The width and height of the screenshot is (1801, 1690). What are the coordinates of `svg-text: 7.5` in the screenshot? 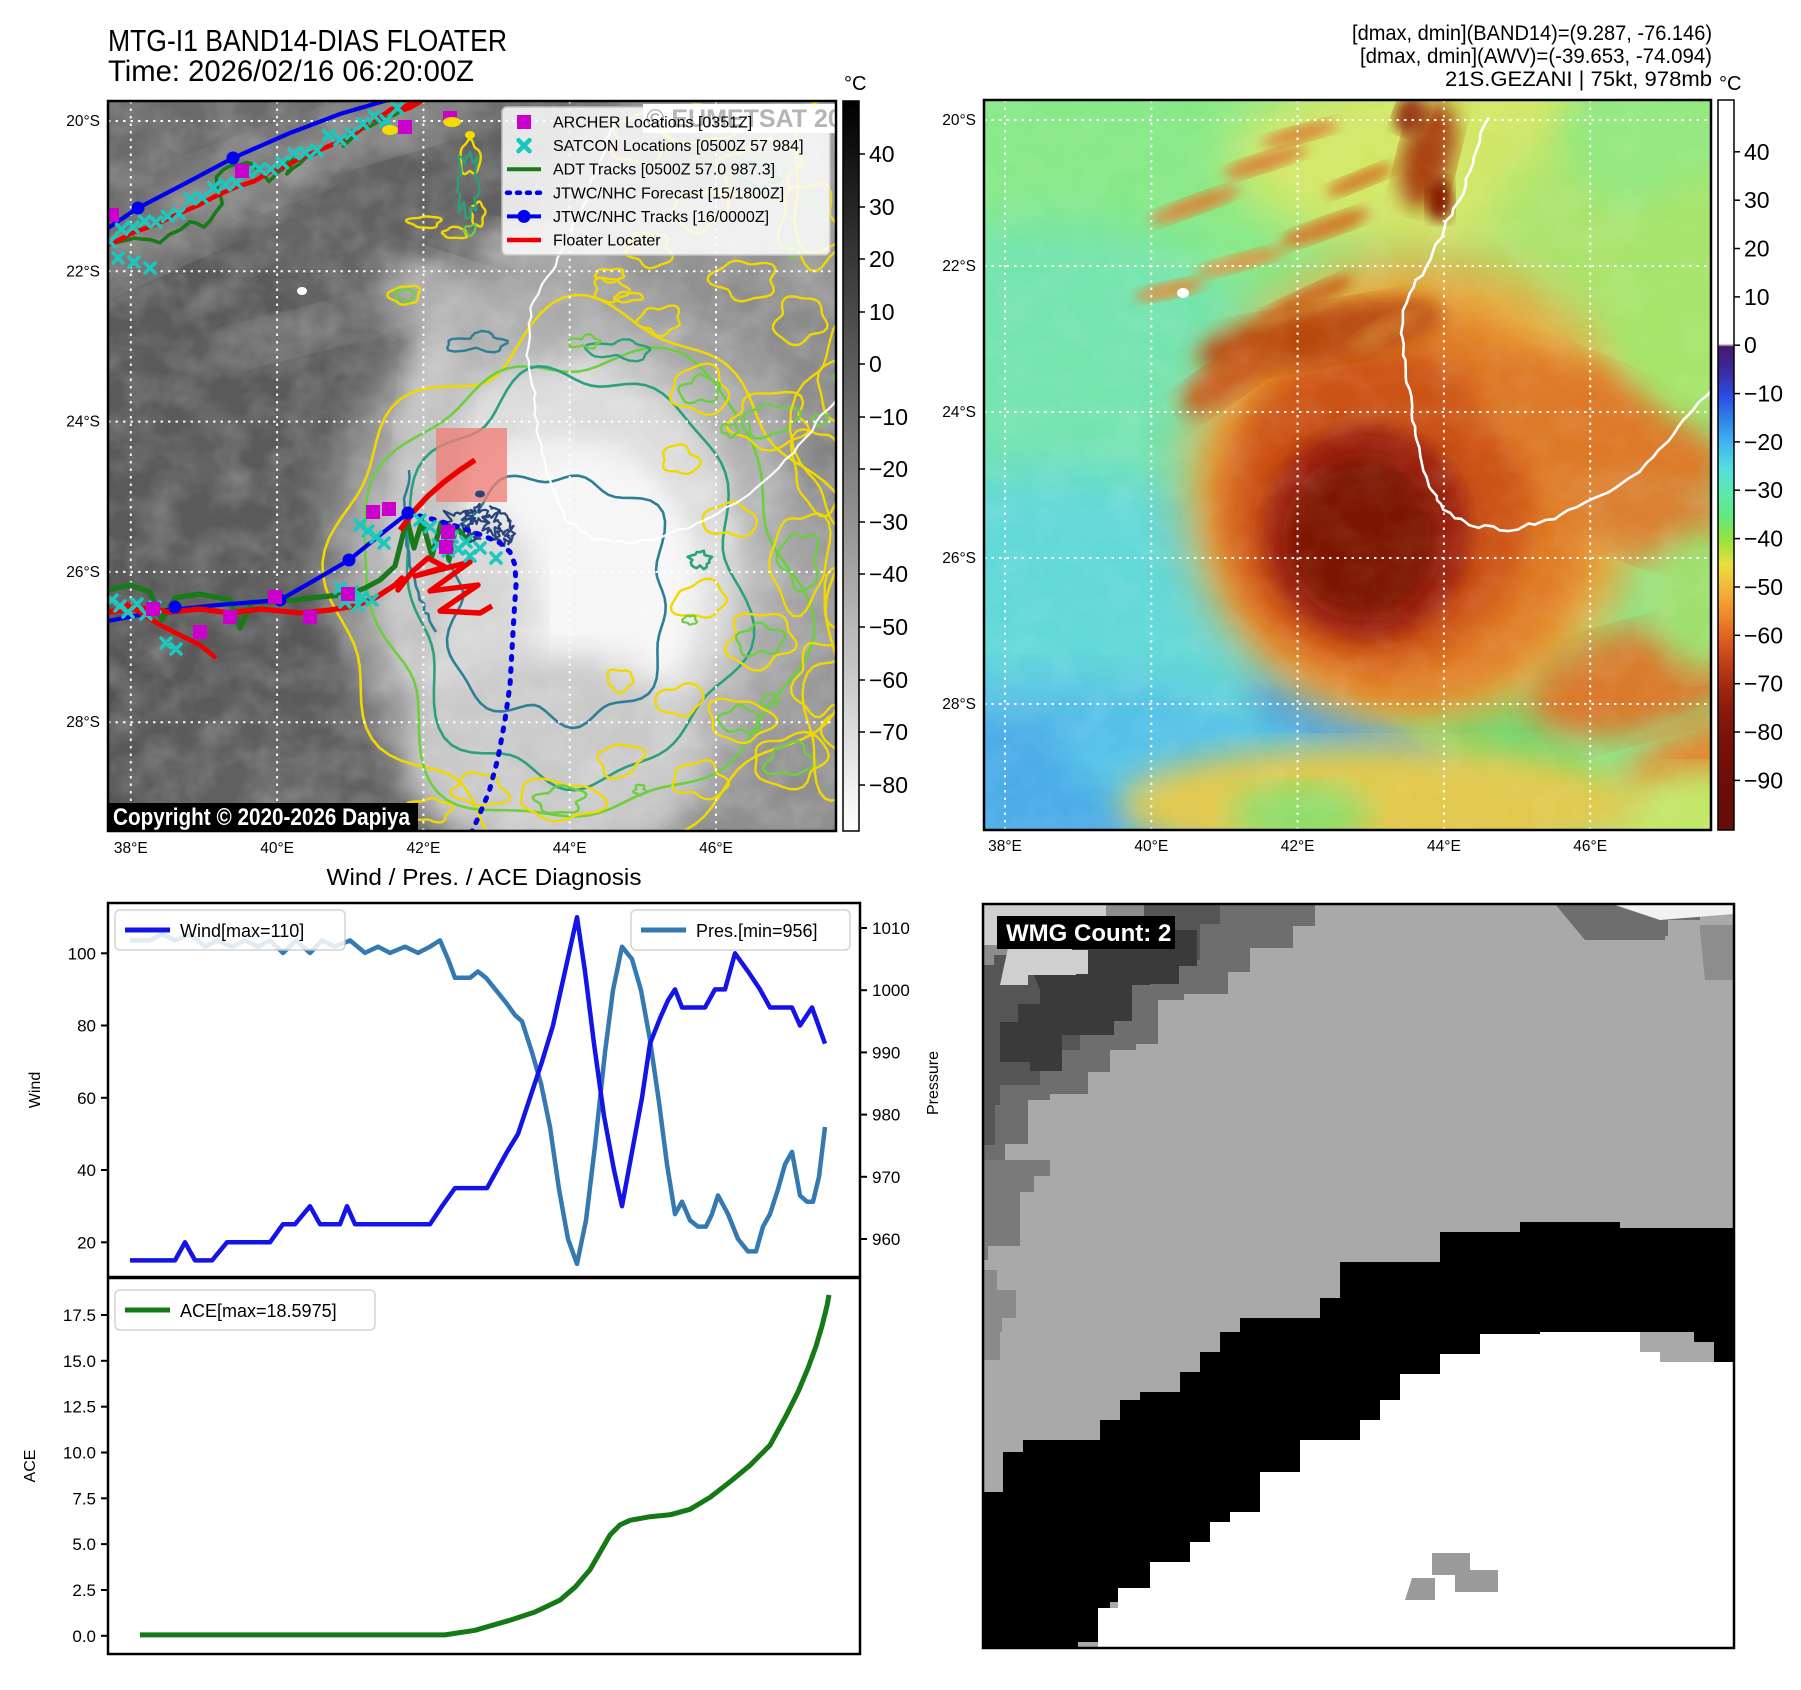 It's located at (84, 1498).